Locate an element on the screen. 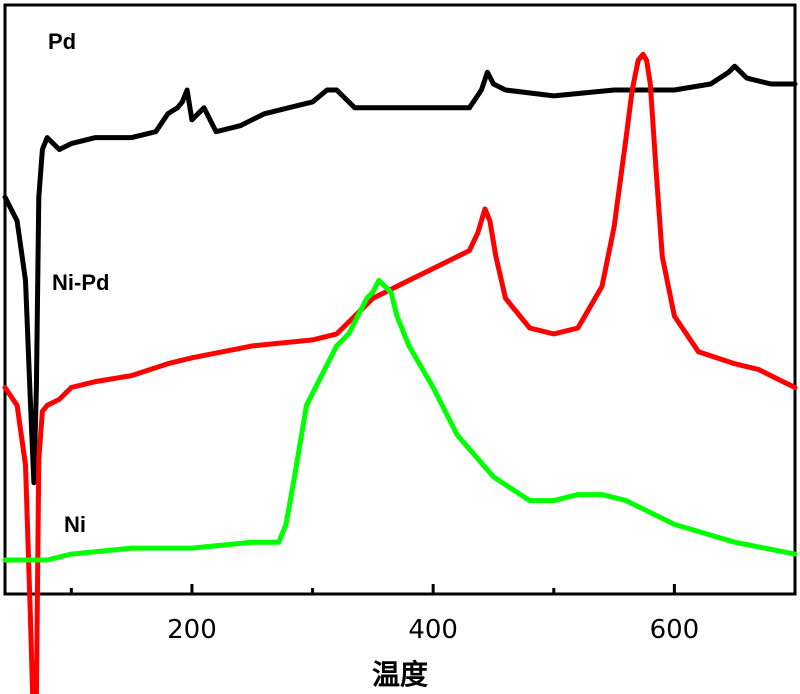 The width and height of the screenshot is (800, 694). series-labels: Pd Ni-Pd Ni is located at coordinates (78, 283).